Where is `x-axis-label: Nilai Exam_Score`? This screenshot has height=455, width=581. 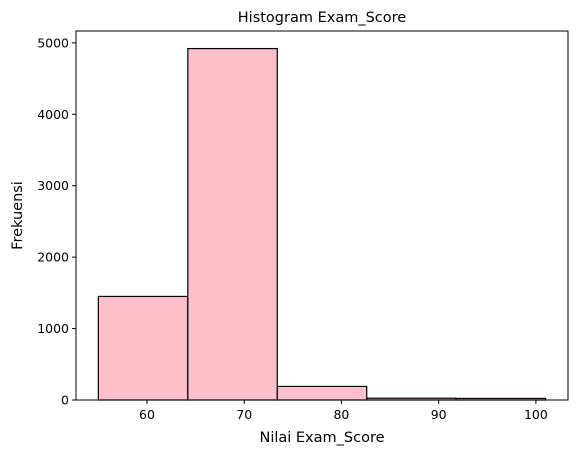 x-axis-label: Nilai Exam_Score is located at coordinates (321, 438).